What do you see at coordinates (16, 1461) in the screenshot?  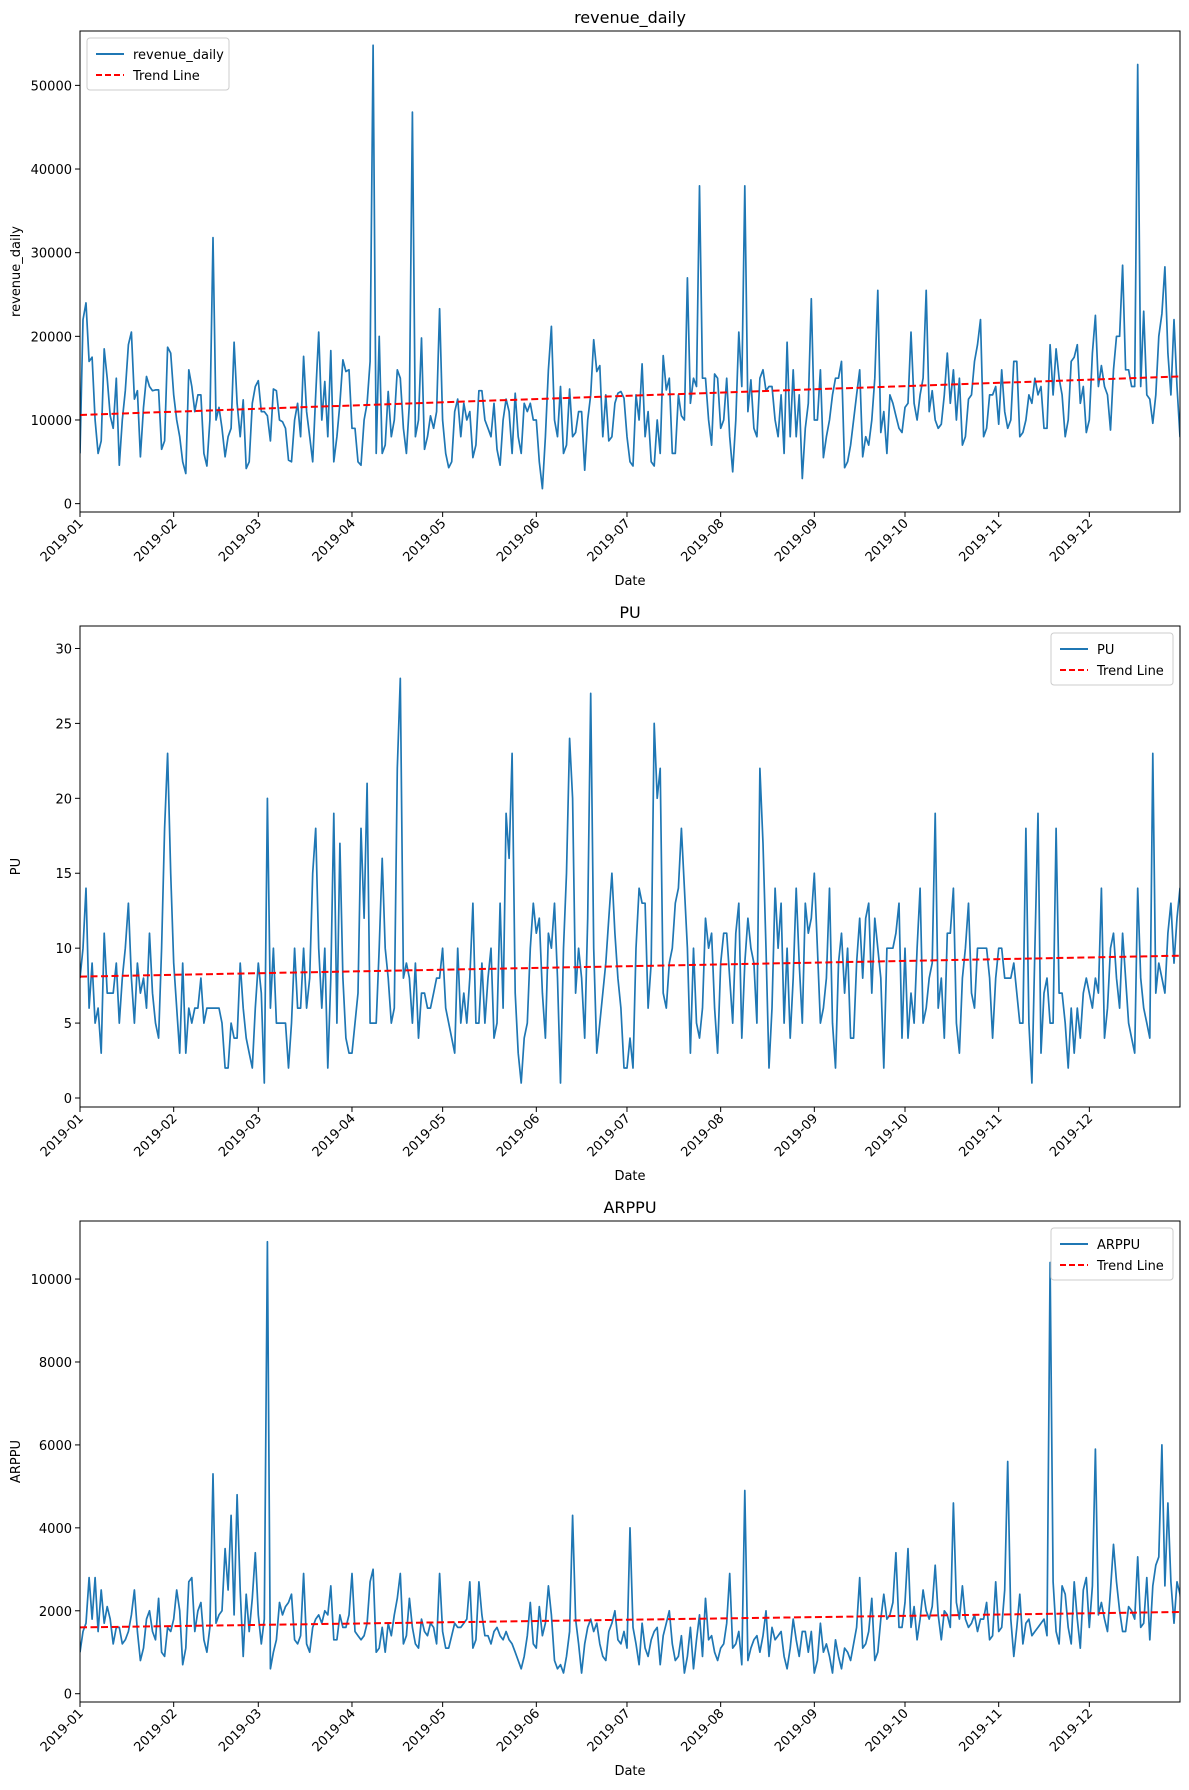 I see `y-axis-label: ARPPU` at bounding box center [16, 1461].